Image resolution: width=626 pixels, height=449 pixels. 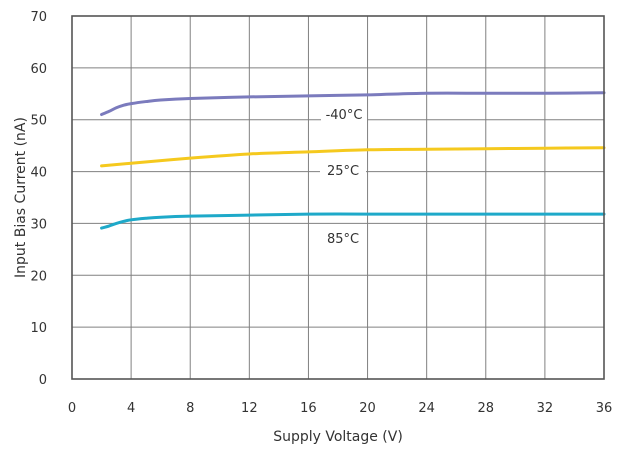 I want to click on y-tick-label: 70, so click(x=38, y=17).